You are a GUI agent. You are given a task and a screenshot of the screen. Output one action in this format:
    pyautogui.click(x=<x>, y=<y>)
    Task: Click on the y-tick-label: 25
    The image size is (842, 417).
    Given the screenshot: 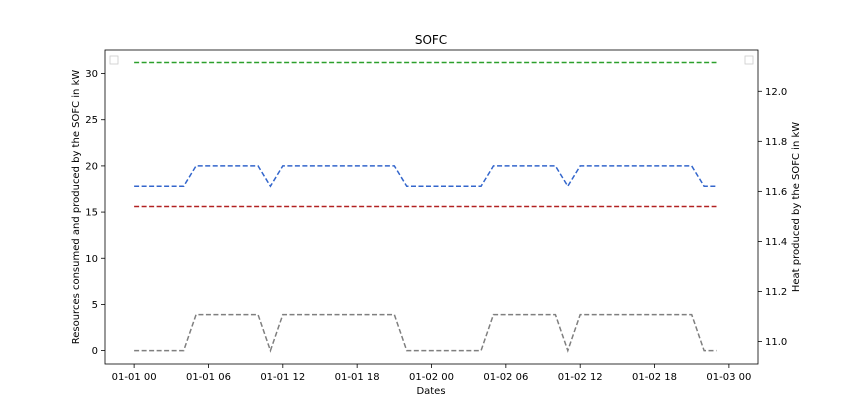 What is the action you would take?
    pyautogui.click(x=91, y=120)
    